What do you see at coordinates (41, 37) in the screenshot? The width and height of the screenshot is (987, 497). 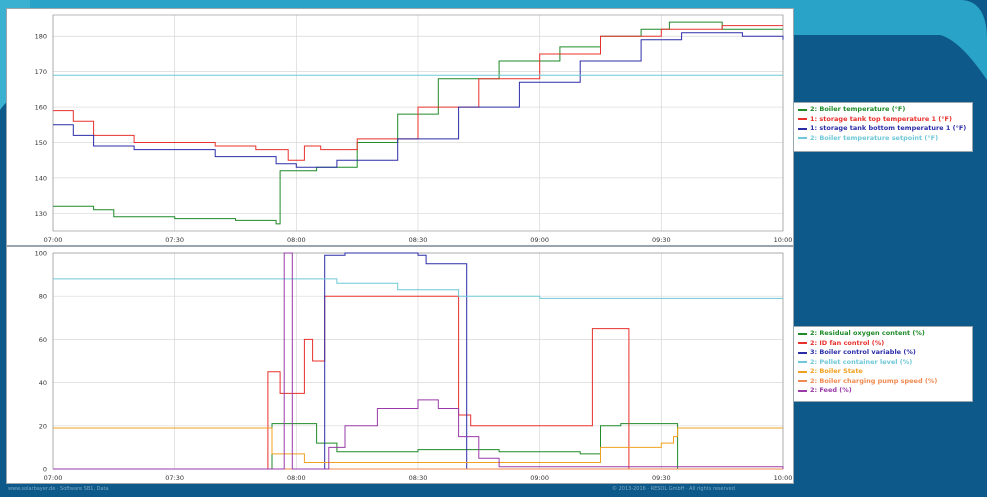 I see `y-tick-label: 180` at bounding box center [41, 37].